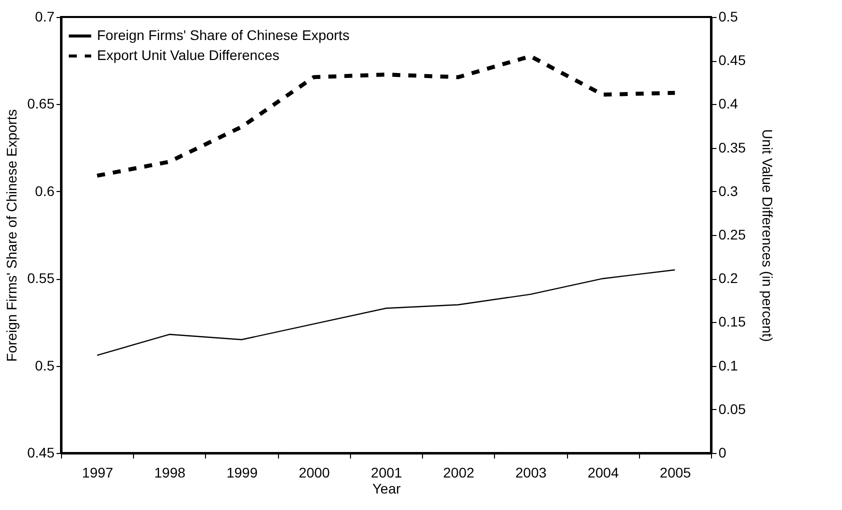 Image resolution: width=842 pixels, height=510 pixels. Describe the element at coordinates (223, 35) in the screenshot. I see `legend-label: Foreign Firms' Share of Chinese Exports` at that location.